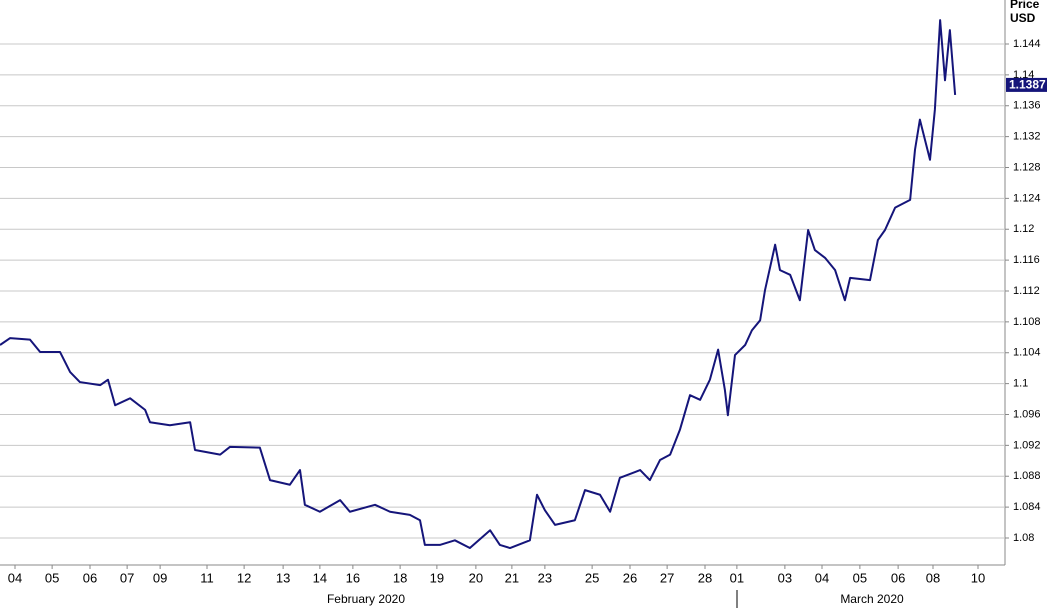 The image size is (1047, 609). I want to click on x-tick-label: 03, so click(785, 577).